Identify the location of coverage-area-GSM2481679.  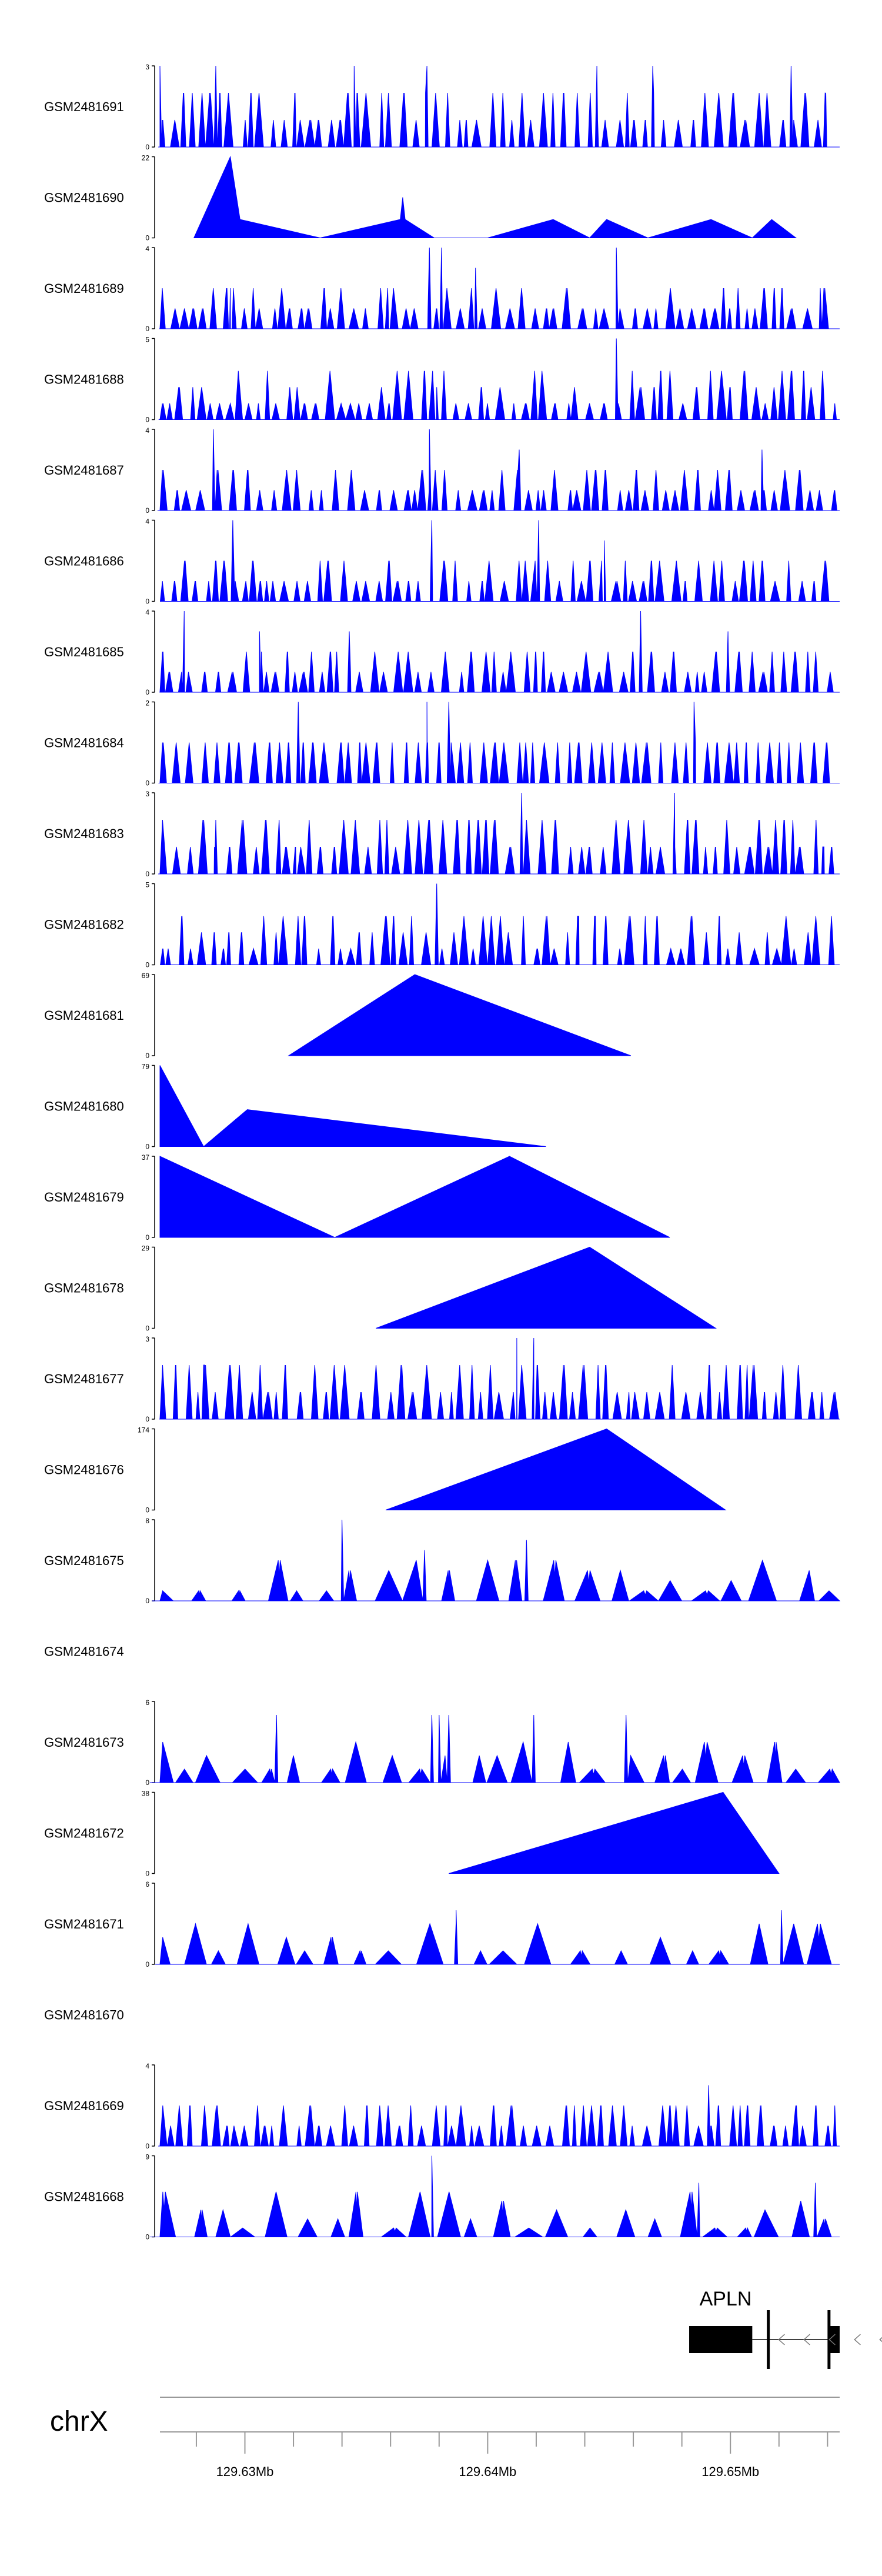
(414, 1197).